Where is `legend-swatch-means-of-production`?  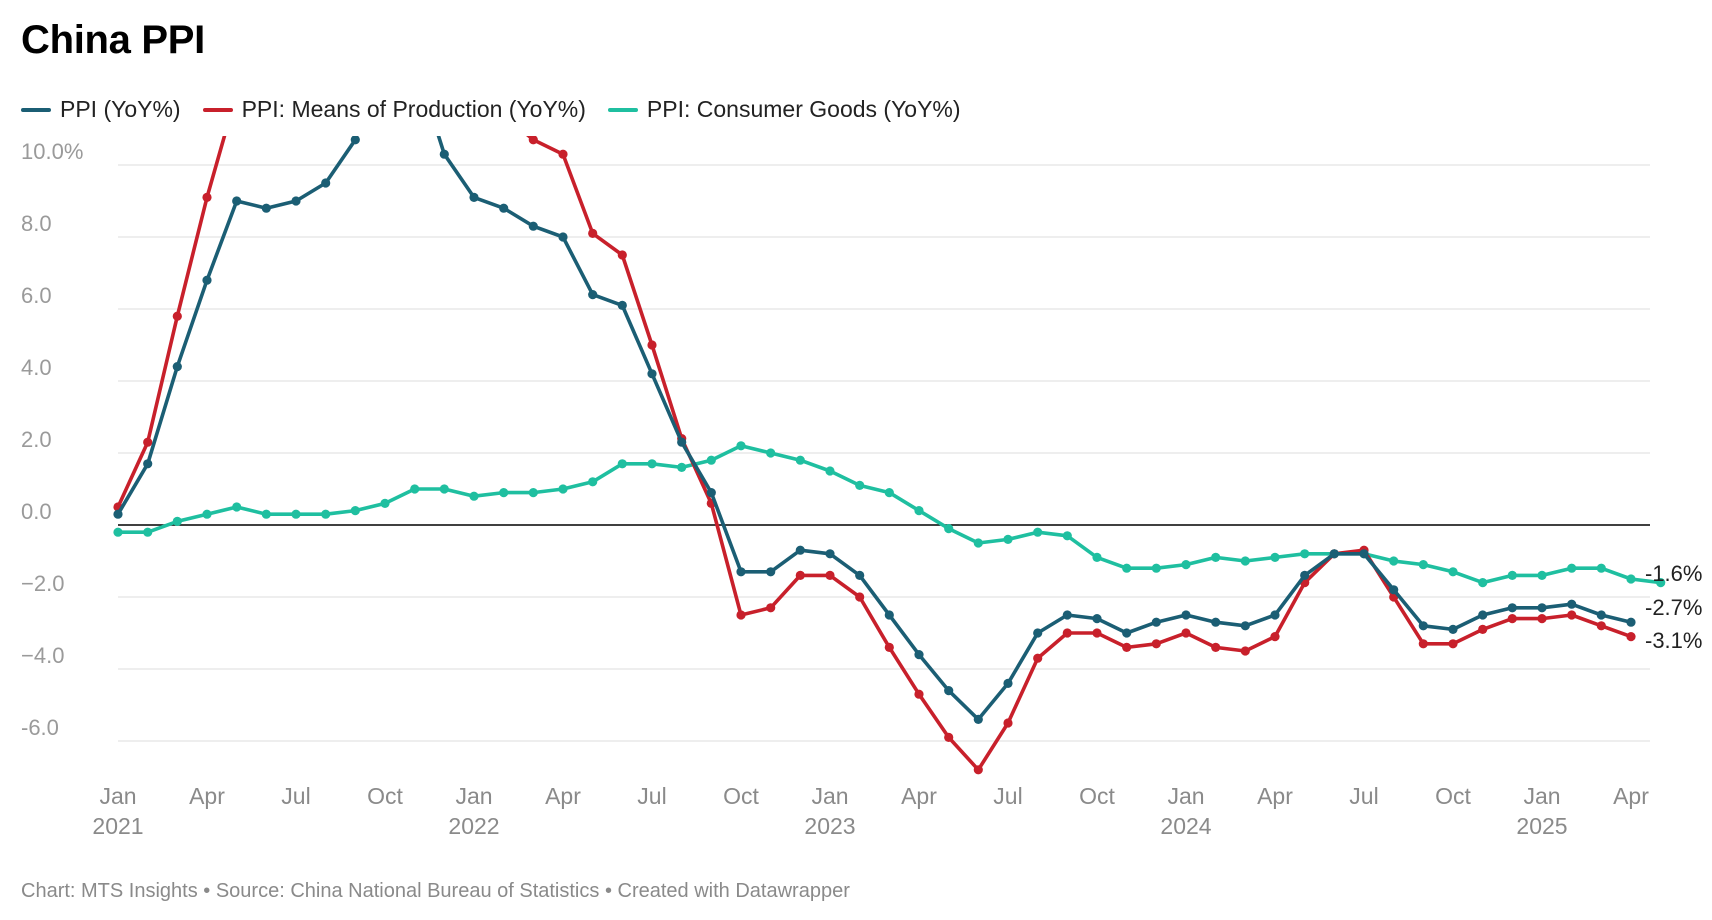
legend-swatch-means-of-production is located at coordinates (217, 109).